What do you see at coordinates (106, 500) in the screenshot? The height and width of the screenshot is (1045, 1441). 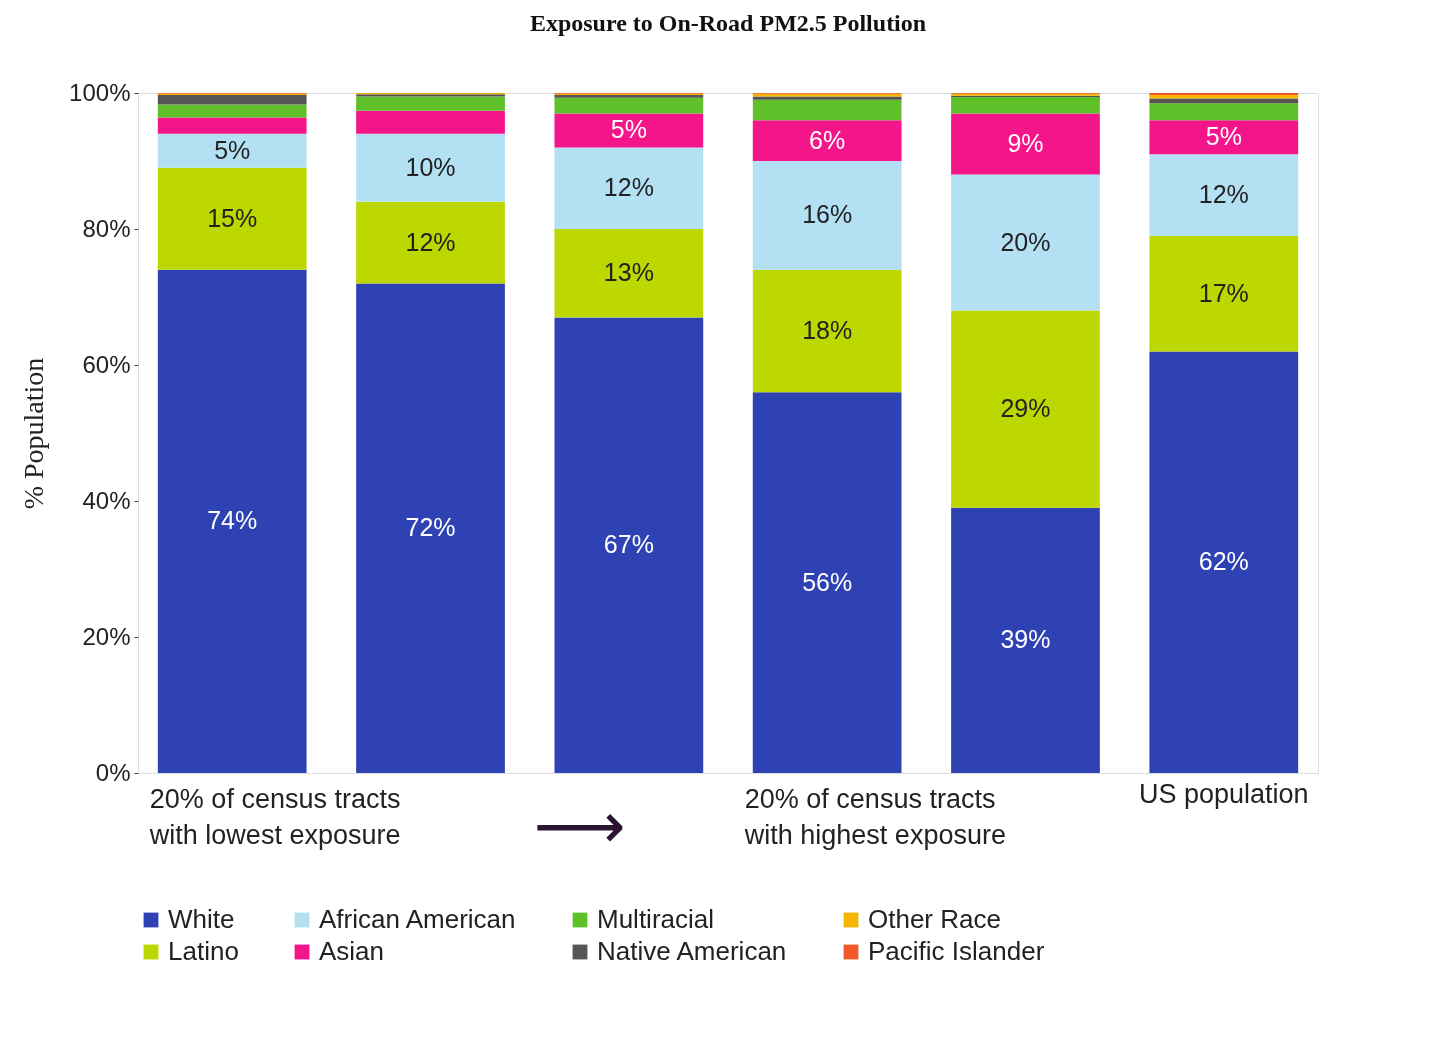 I see `y-tick-label: 40%` at bounding box center [106, 500].